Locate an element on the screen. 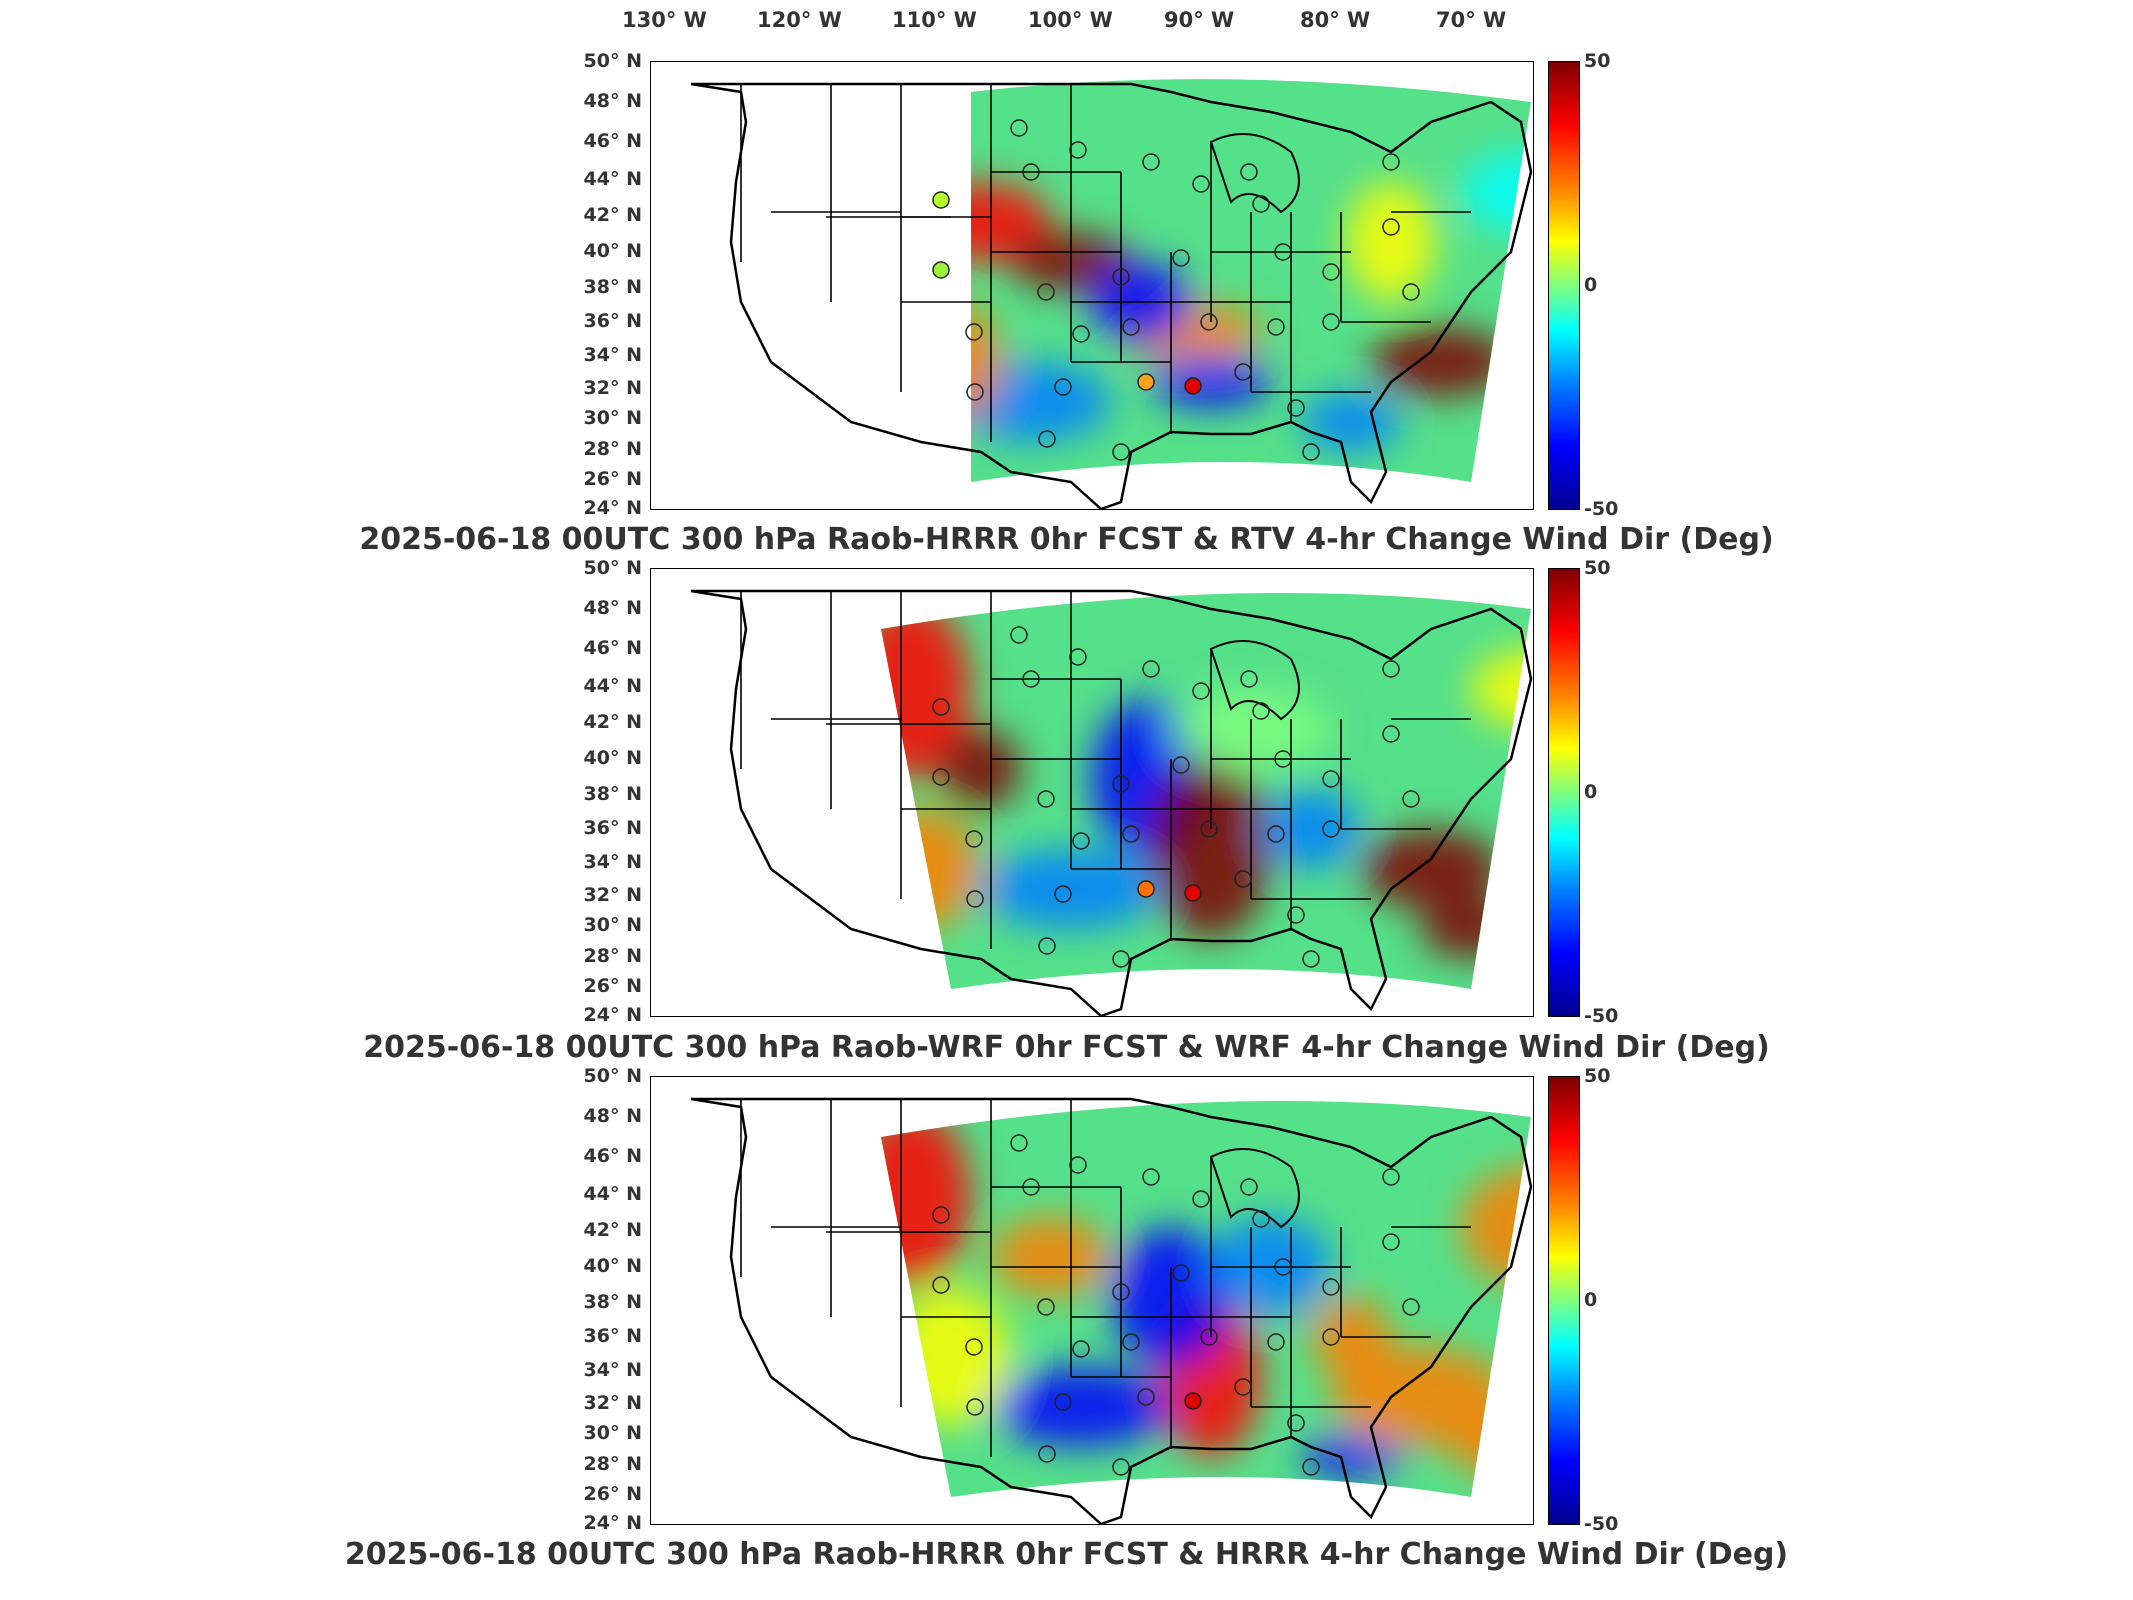  lat-label: 24° N is located at coordinates (612, 1015).